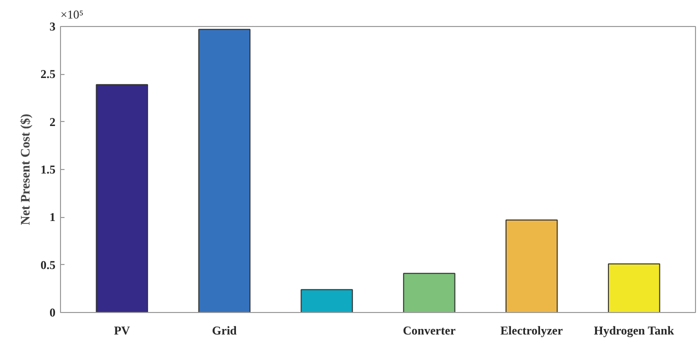 The width and height of the screenshot is (699, 340). Describe the element at coordinates (53, 121) in the screenshot. I see `y-tick-label: 2` at that location.